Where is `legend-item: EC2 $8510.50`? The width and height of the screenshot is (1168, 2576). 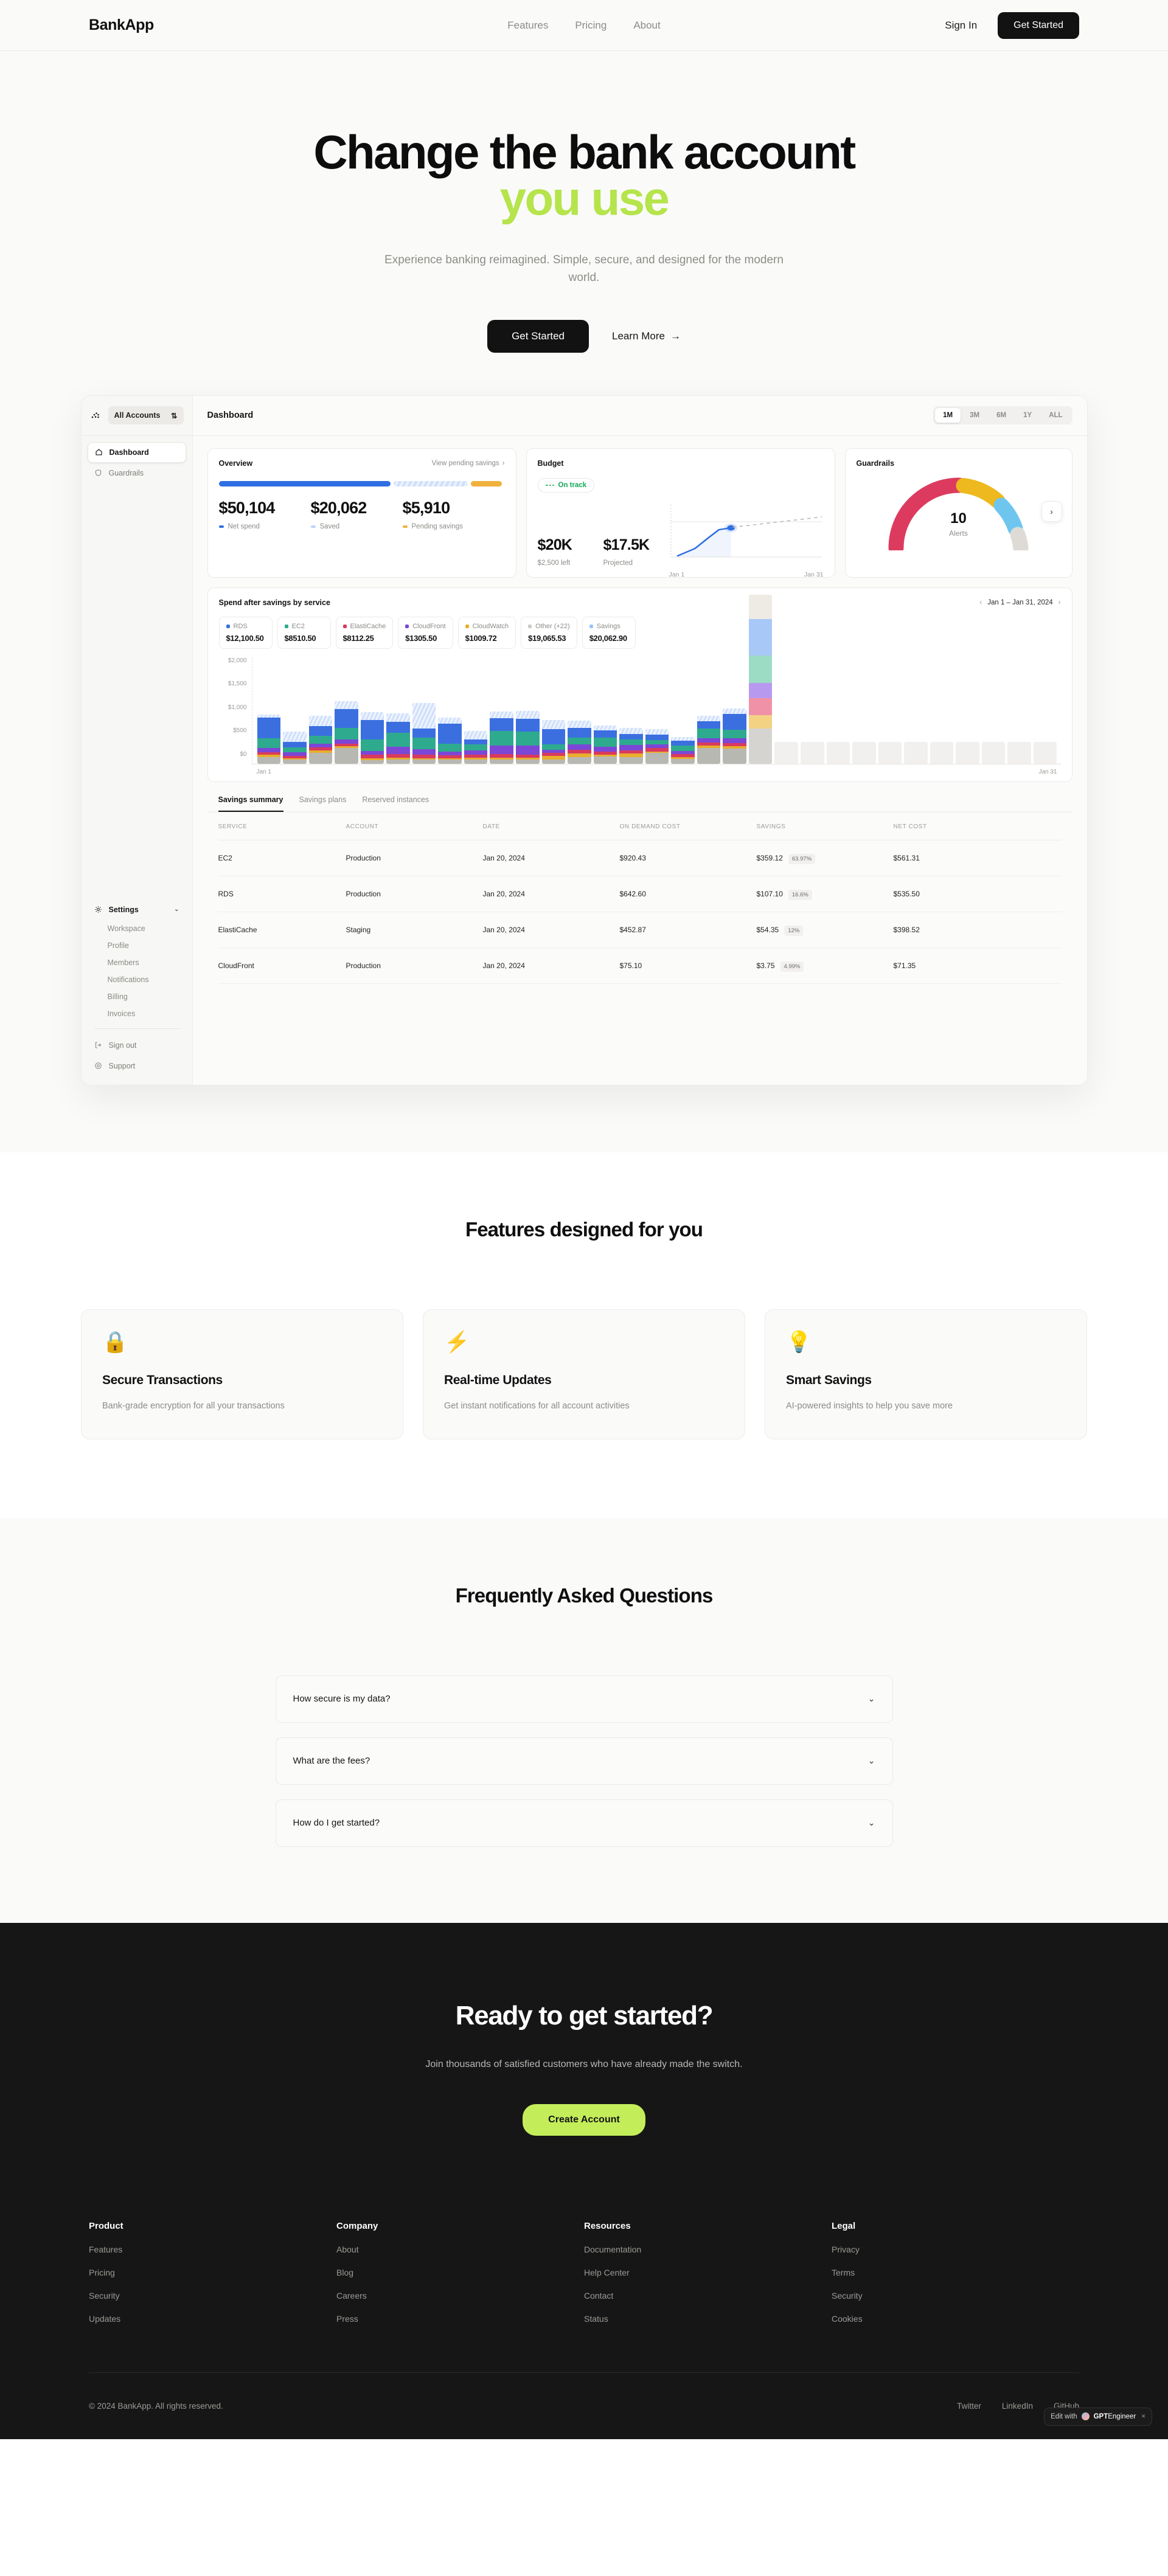
legend-item: EC2 $8510.50 is located at coordinates (304, 632).